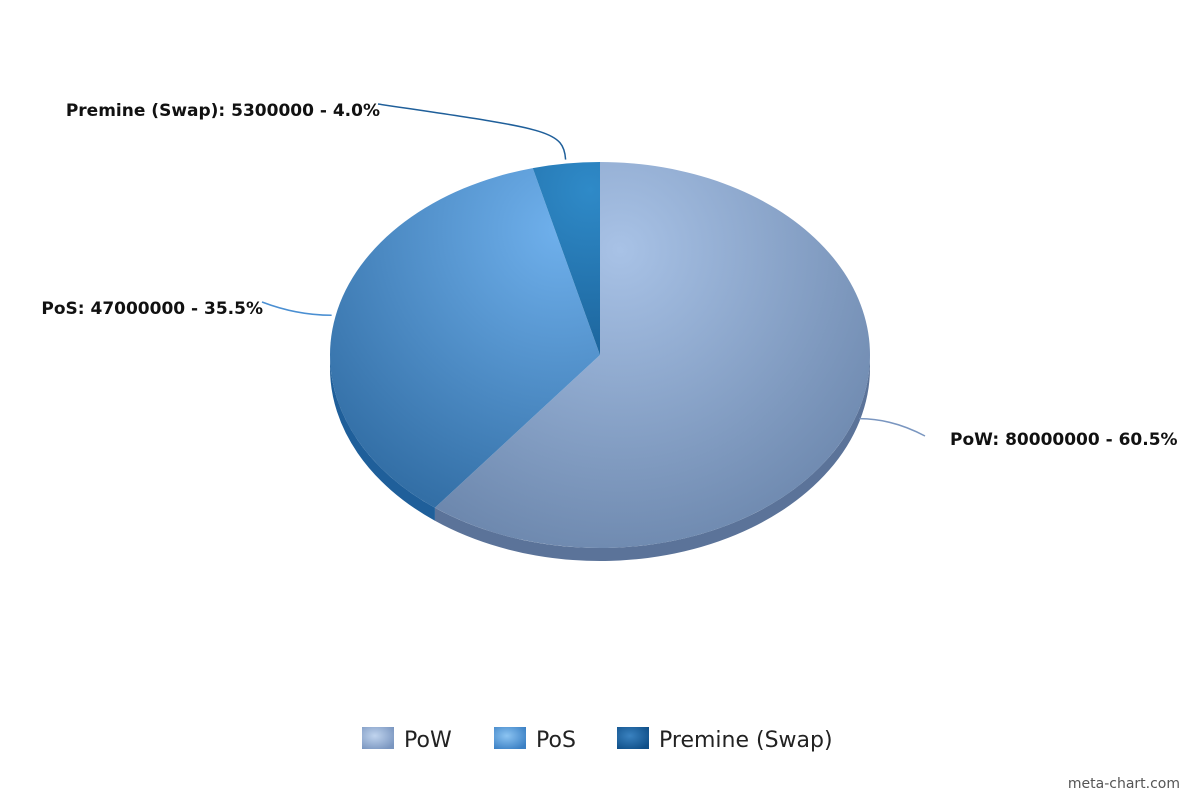 This screenshot has height=800, width=1200. What do you see at coordinates (472, 131) in the screenshot?
I see `leader-line-premine-swap-` at bounding box center [472, 131].